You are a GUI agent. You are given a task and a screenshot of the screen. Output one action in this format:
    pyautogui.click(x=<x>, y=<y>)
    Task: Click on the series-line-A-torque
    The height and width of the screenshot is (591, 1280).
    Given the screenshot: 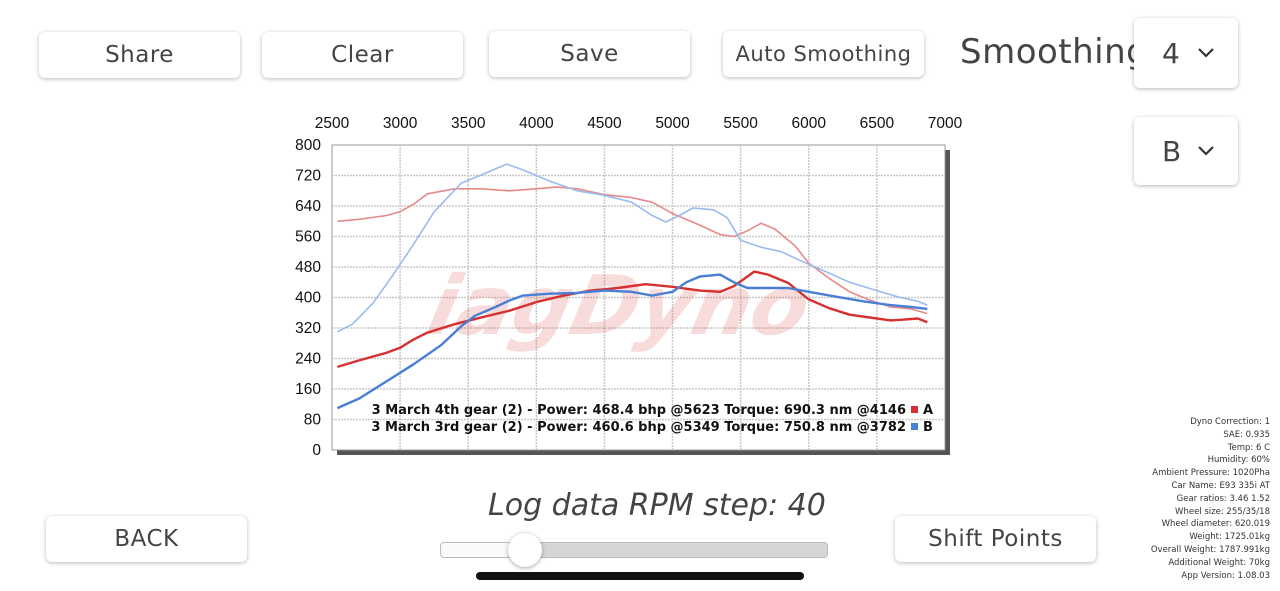 What is the action you would take?
    pyautogui.click(x=632, y=250)
    